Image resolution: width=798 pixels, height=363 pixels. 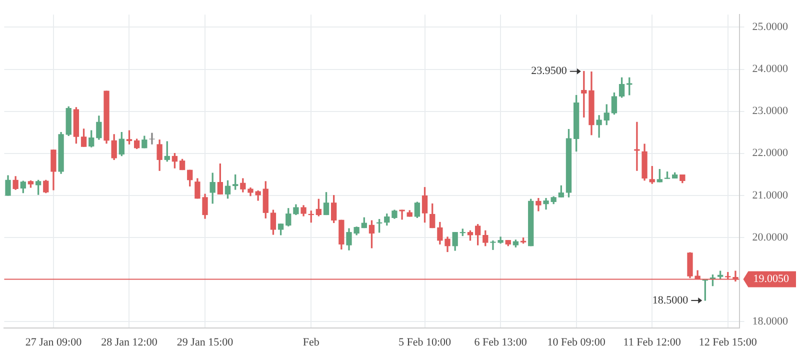 I want to click on y-tick-label: 21.0000, so click(x=770, y=195).